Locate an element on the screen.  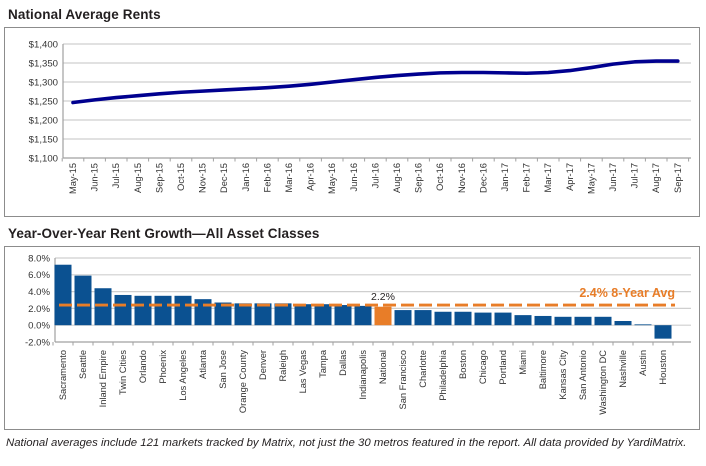
svg-text: Kansas City is located at coordinates (563, 375).